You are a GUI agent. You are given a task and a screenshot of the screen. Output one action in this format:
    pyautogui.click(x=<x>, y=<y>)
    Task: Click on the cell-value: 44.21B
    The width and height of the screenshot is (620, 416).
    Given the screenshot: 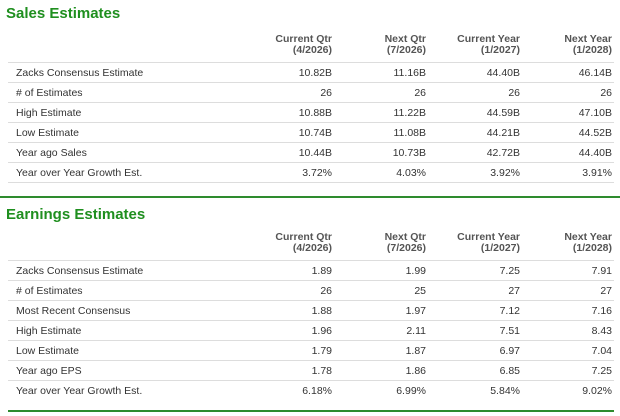 What is the action you would take?
    pyautogui.click(x=503, y=132)
    